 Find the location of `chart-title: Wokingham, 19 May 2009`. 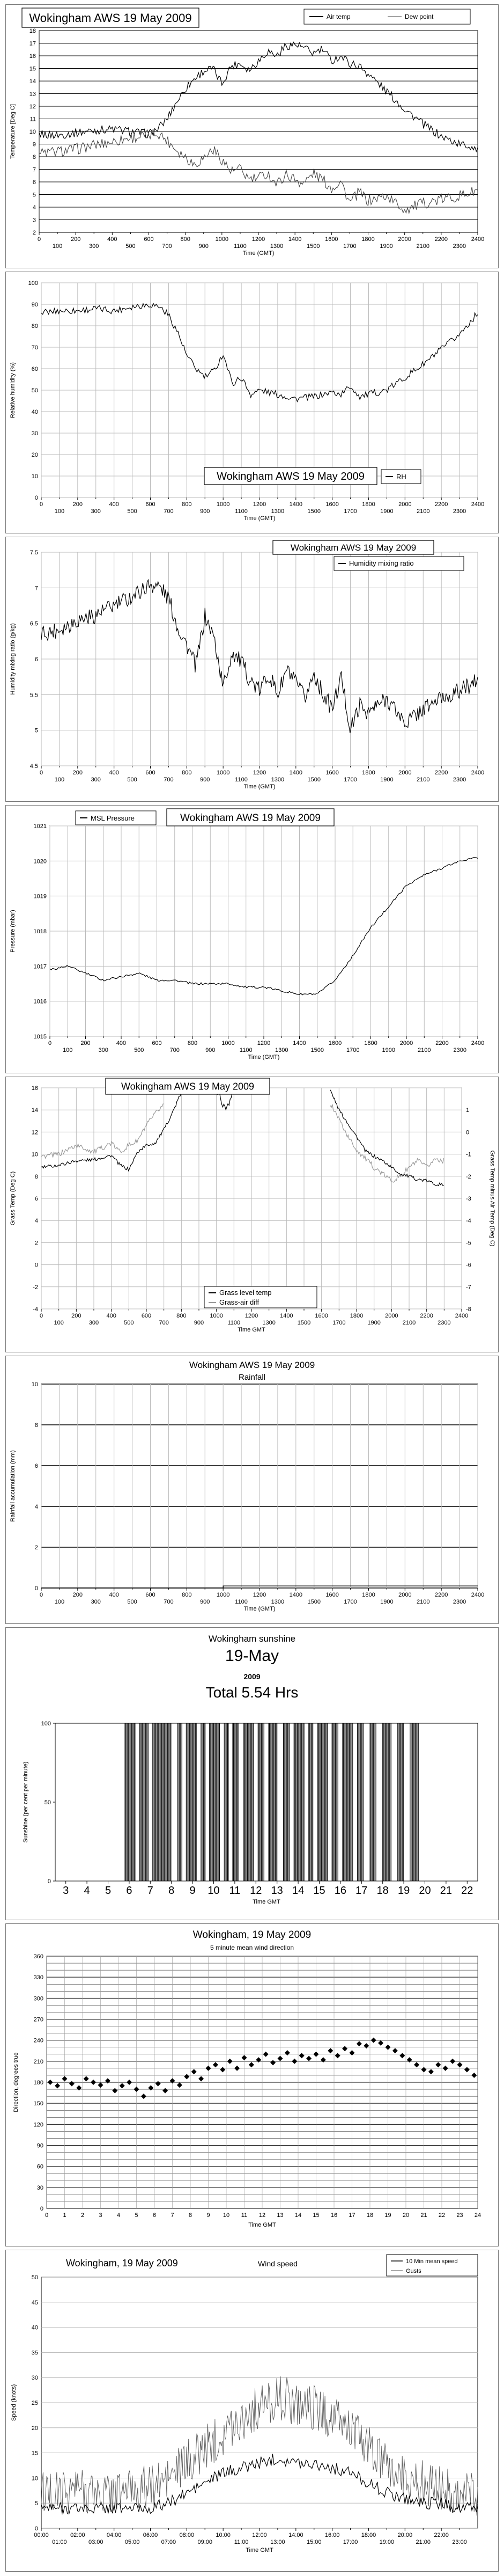

chart-title: Wokingham, 19 May 2009 is located at coordinates (252, 1935).